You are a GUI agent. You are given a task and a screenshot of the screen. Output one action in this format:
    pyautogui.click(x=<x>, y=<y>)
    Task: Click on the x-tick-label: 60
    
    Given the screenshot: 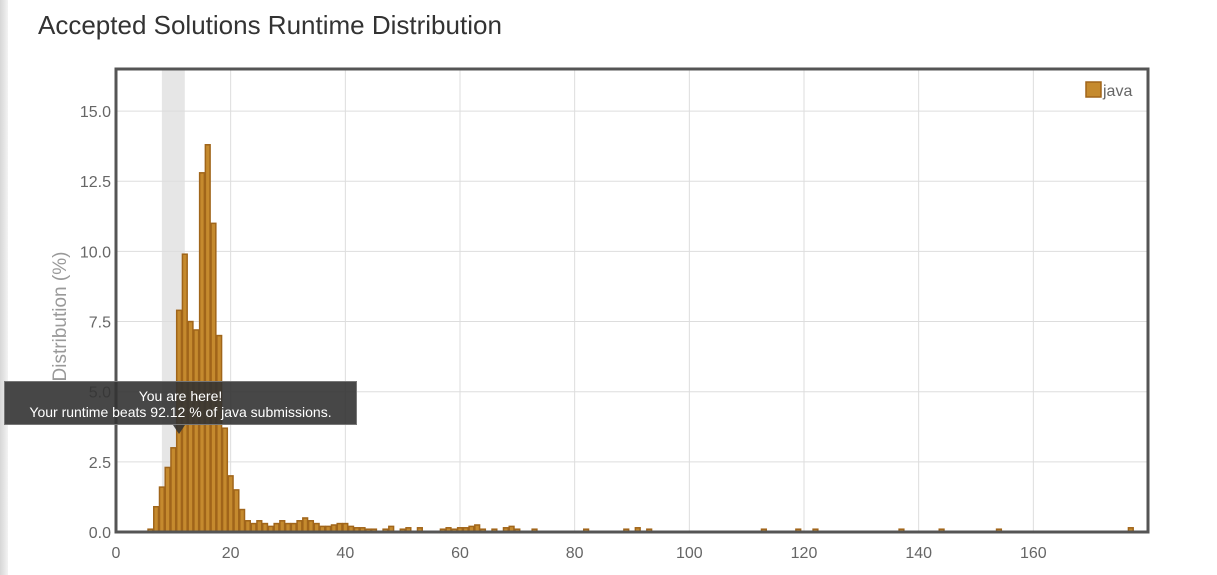 What is the action you would take?
    pyautogui.click(x=460, y=553)
    